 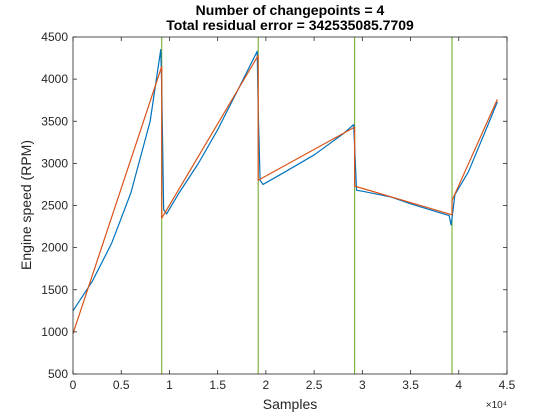 I want to click on y-tick-label: 4500, so click(x=54, y=37).